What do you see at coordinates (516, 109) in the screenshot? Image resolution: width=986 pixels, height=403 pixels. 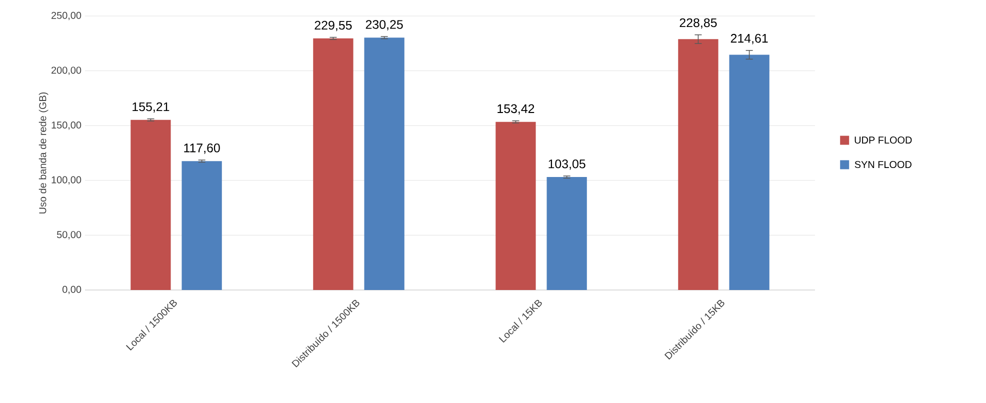 I see `data-label: 153,42` at bounding box center [516, 109].